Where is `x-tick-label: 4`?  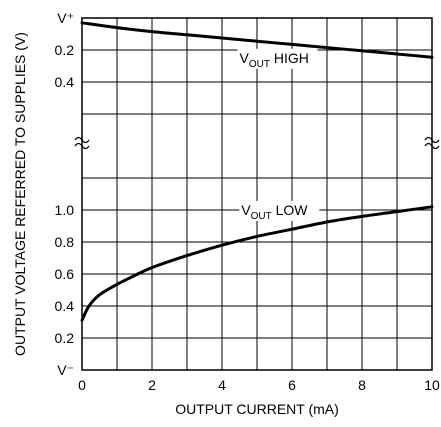 x-tick-label: 4 is located at coordinates (222, 385).